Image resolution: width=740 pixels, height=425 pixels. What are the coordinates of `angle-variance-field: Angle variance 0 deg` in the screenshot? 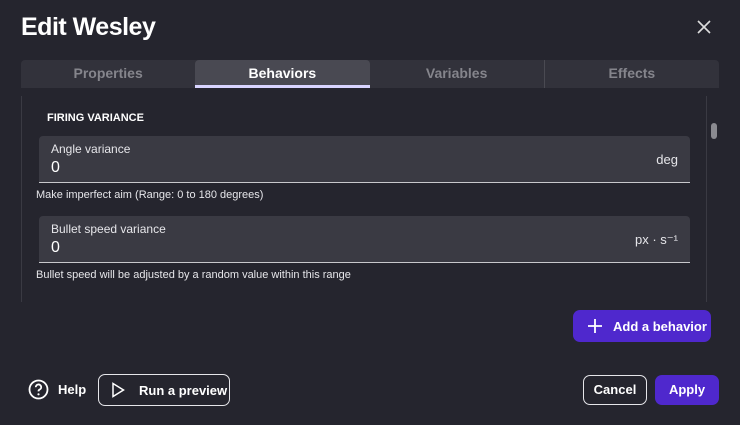 It's located at (364, 159).